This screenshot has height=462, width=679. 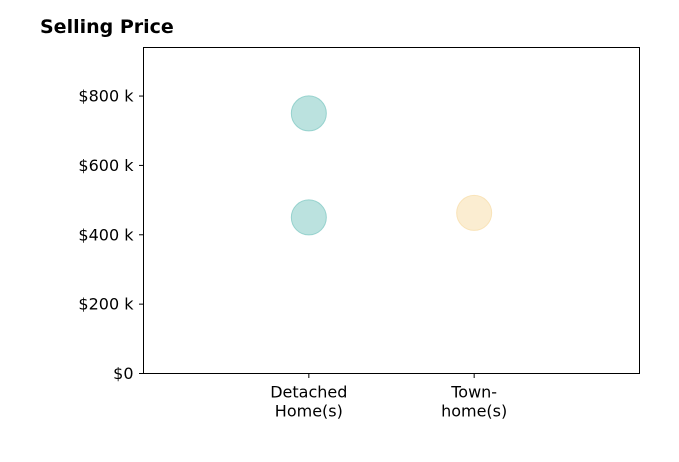 I want to click on y-tick-label: $600 k, so click(x=106, y=165).